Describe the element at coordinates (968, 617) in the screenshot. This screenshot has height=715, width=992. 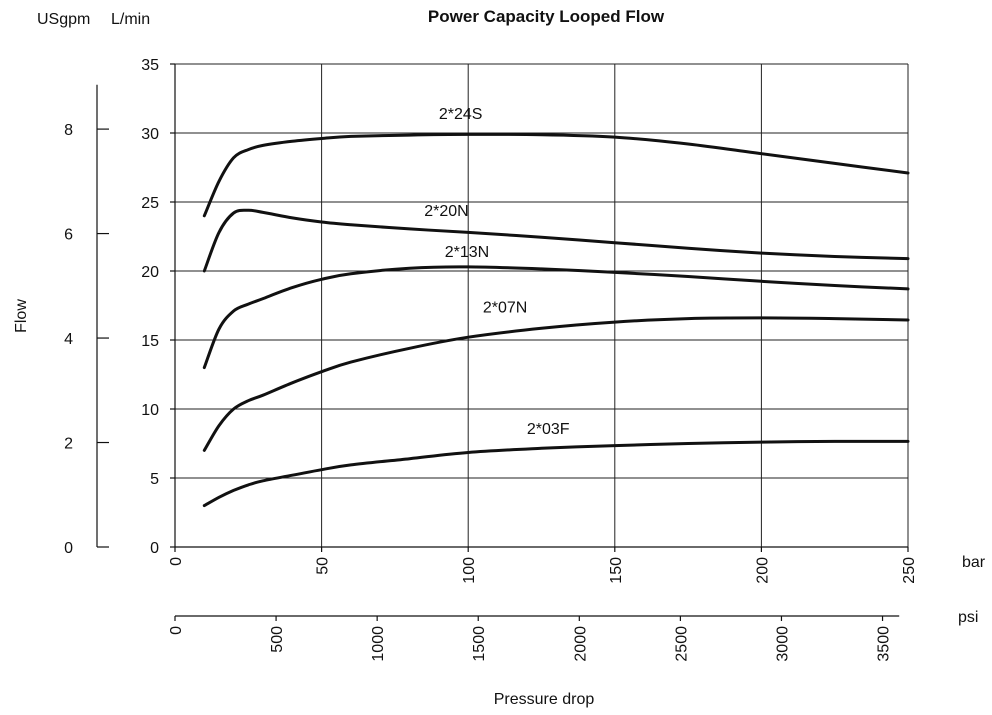
I see `x-unit-secondary-label: psi` at that location.